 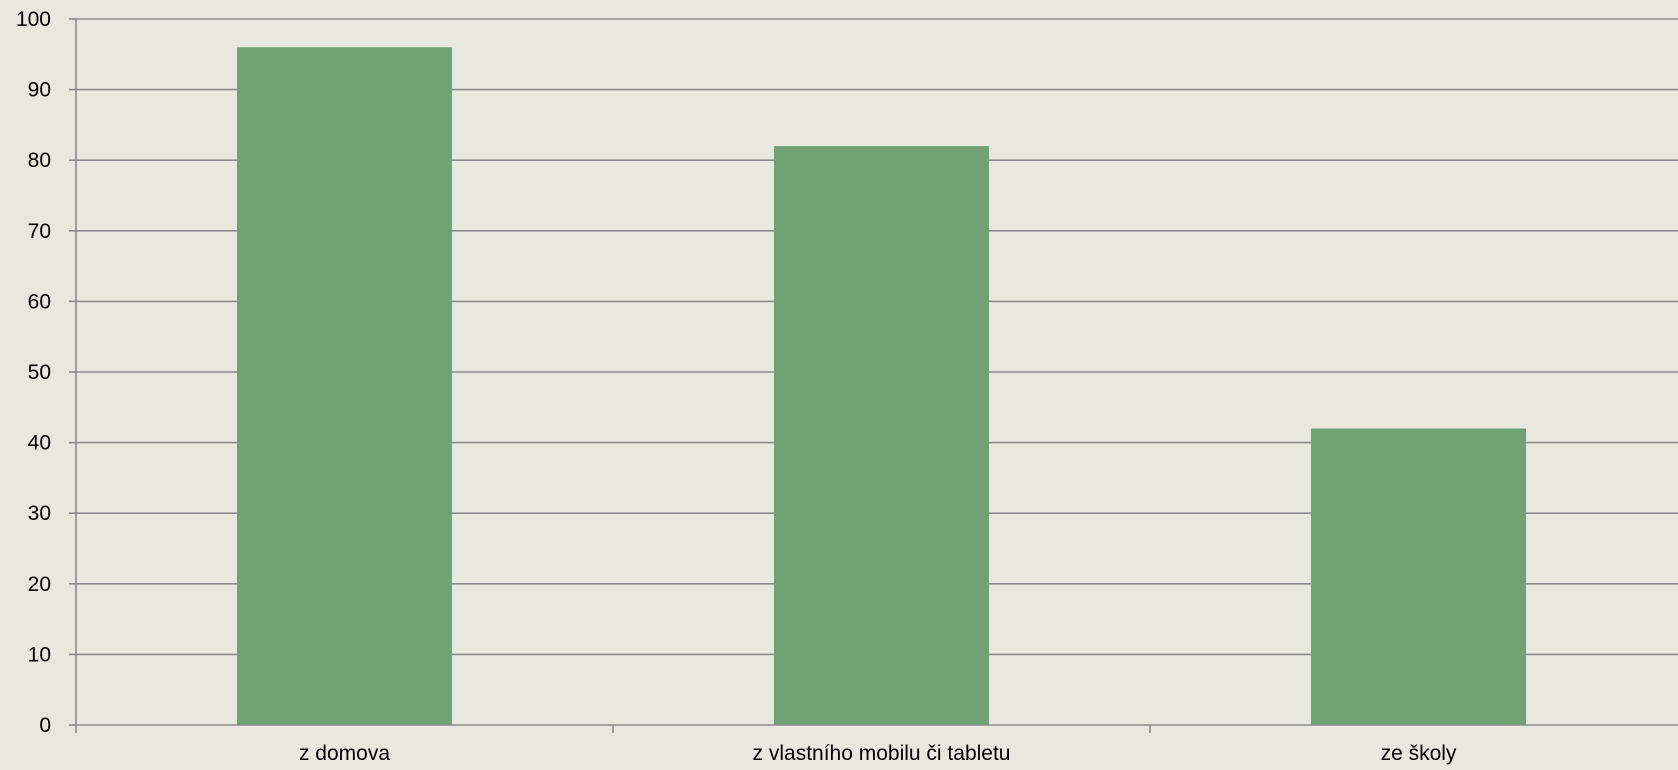 I want to click on y-tick-label: 0, so click(x=45, y=725).